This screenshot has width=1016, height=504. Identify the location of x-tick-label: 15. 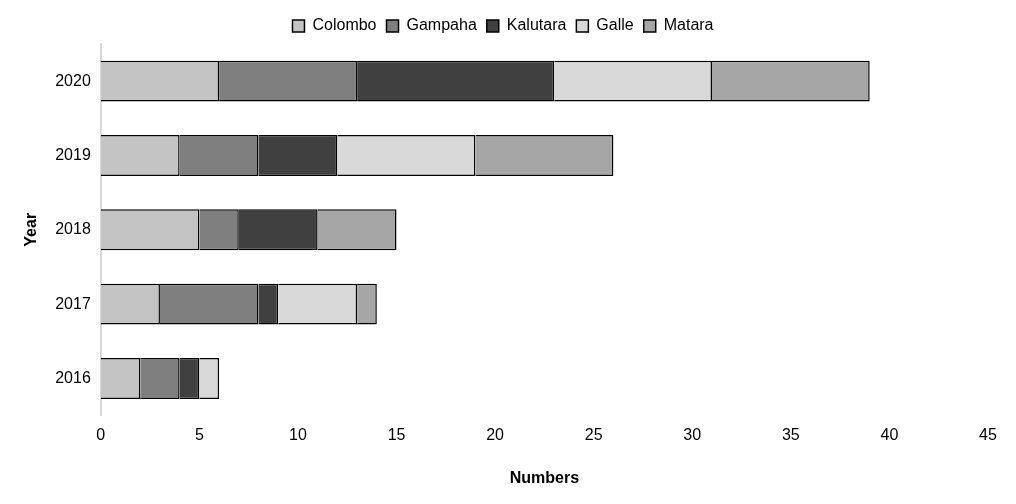
(396, 434).